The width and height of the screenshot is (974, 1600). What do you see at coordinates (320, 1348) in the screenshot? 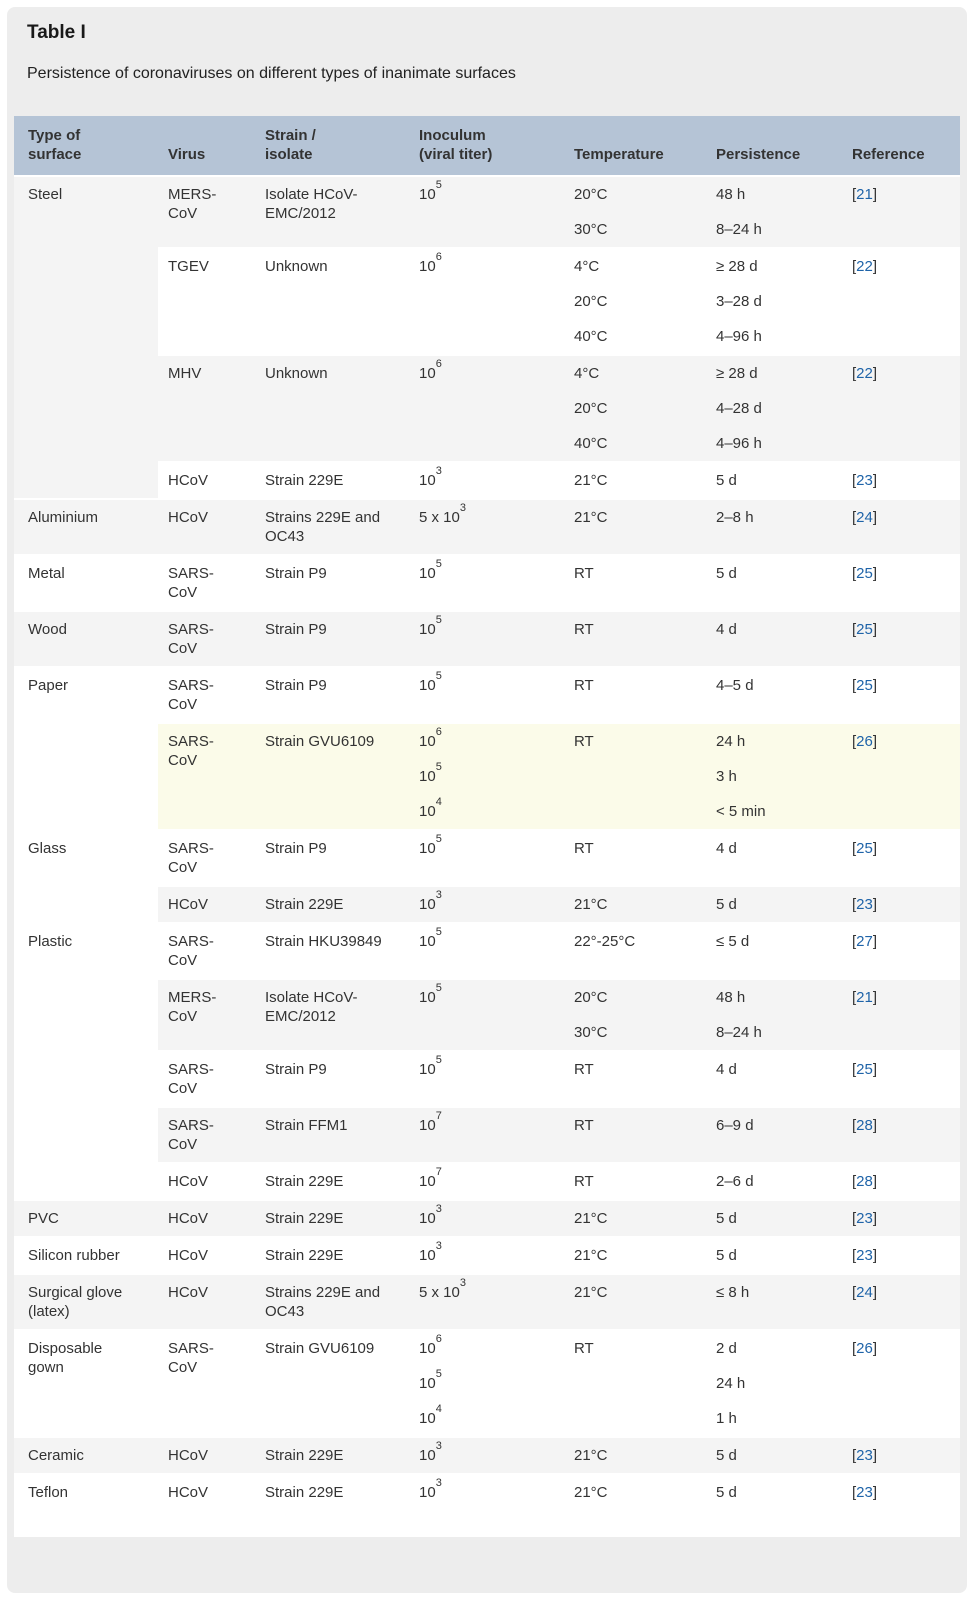
I see `cell-text: Strain GVU6109` at bounding box center [320, 1348].